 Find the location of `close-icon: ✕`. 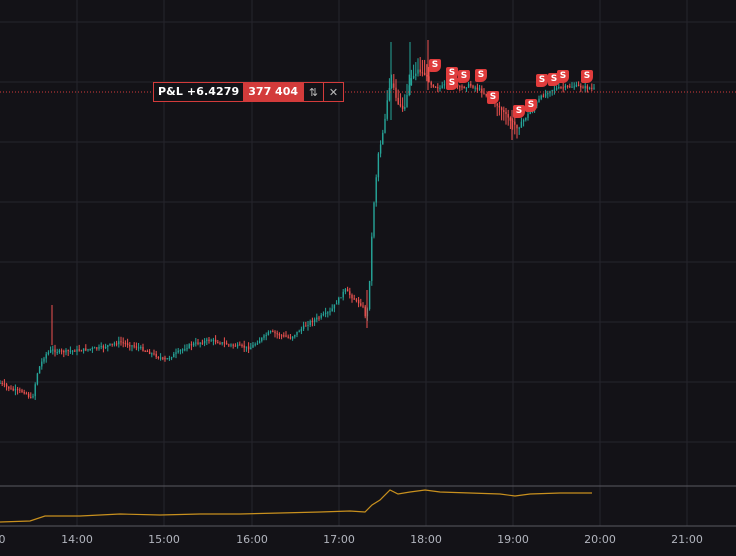

close-icon: ✕ is located at coordinates (333, 92).